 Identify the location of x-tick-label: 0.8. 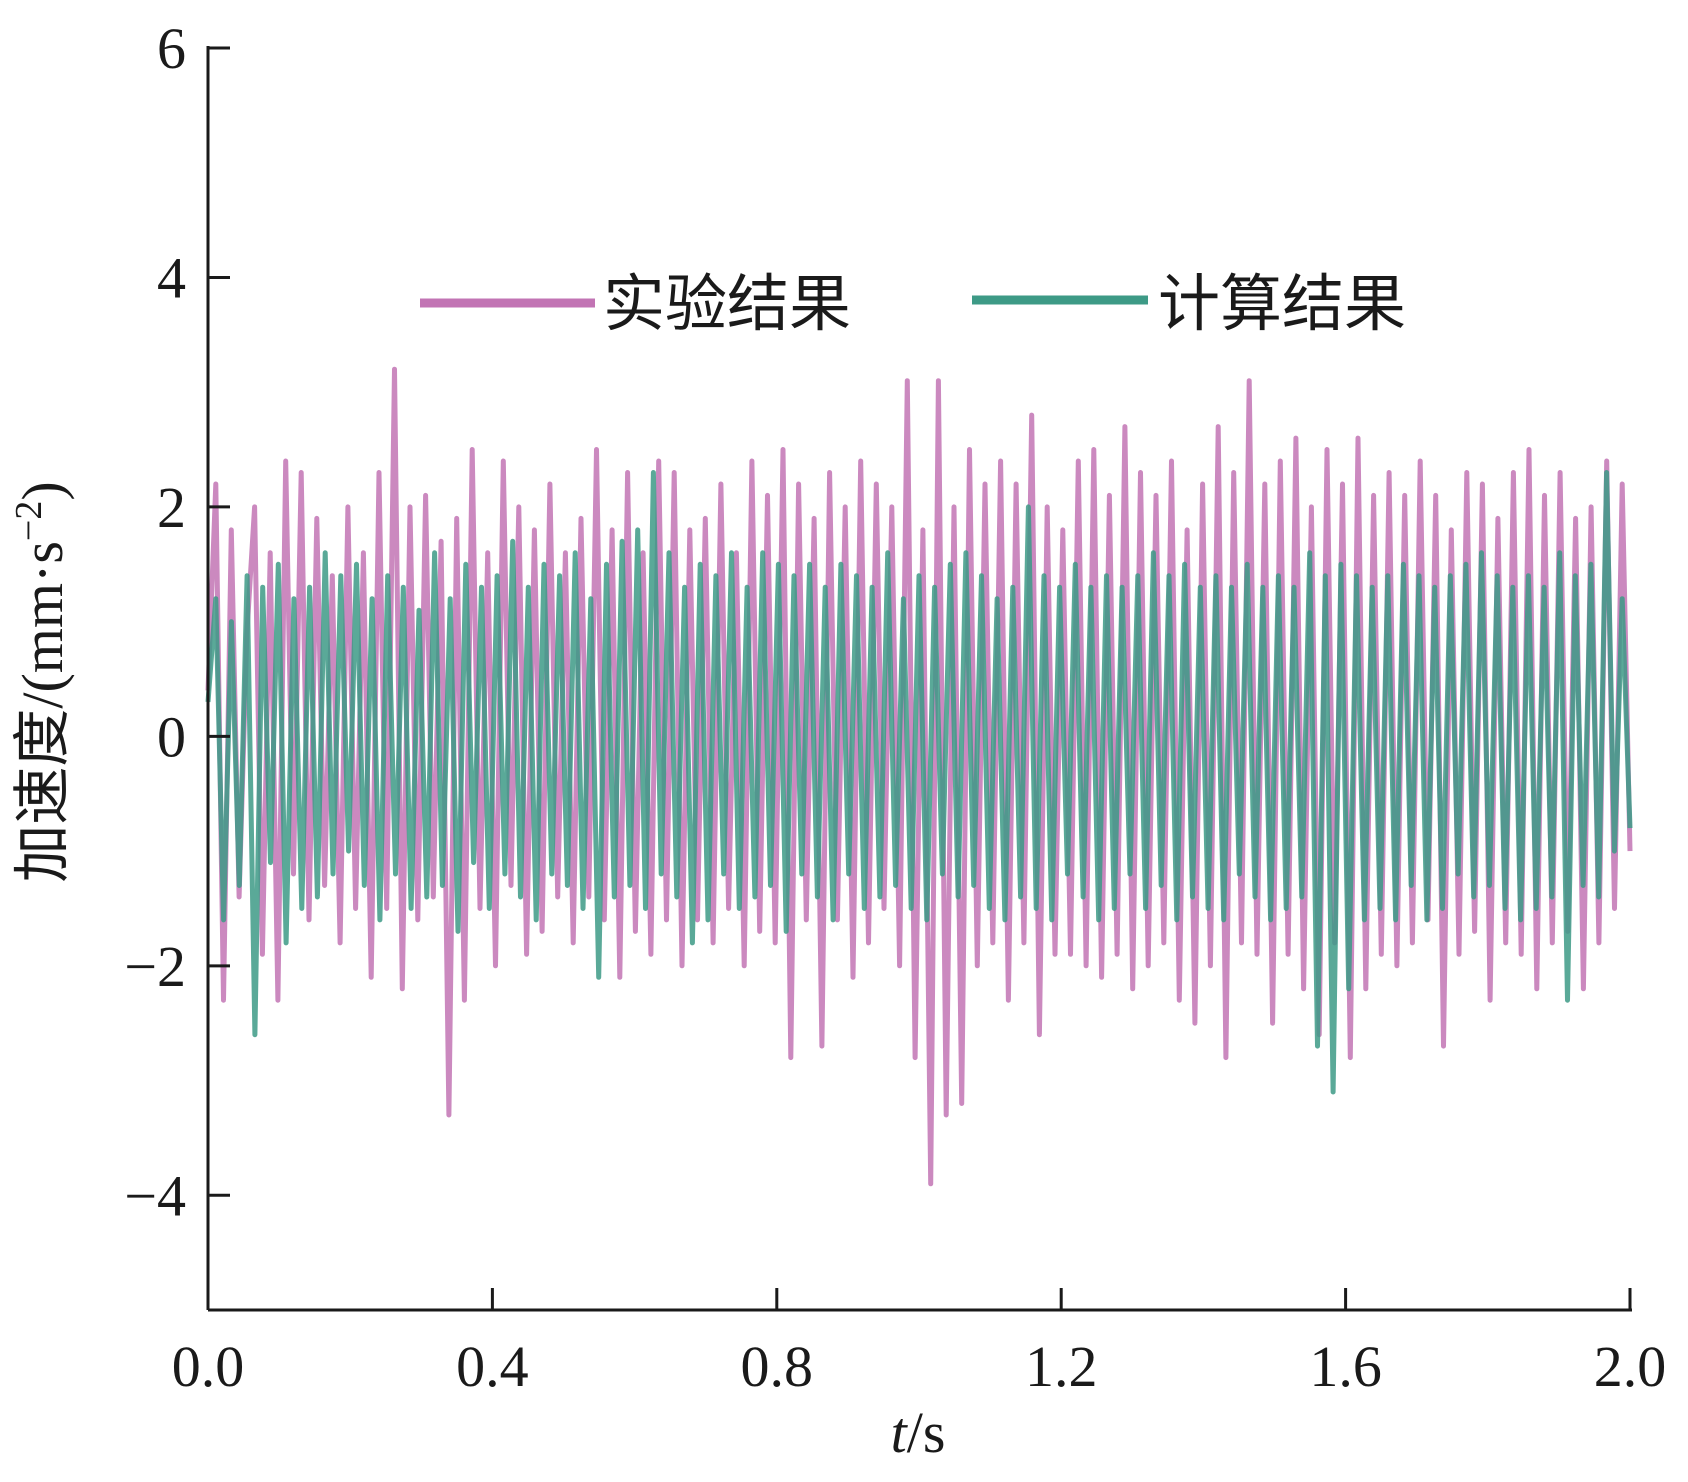
(777, 1366).